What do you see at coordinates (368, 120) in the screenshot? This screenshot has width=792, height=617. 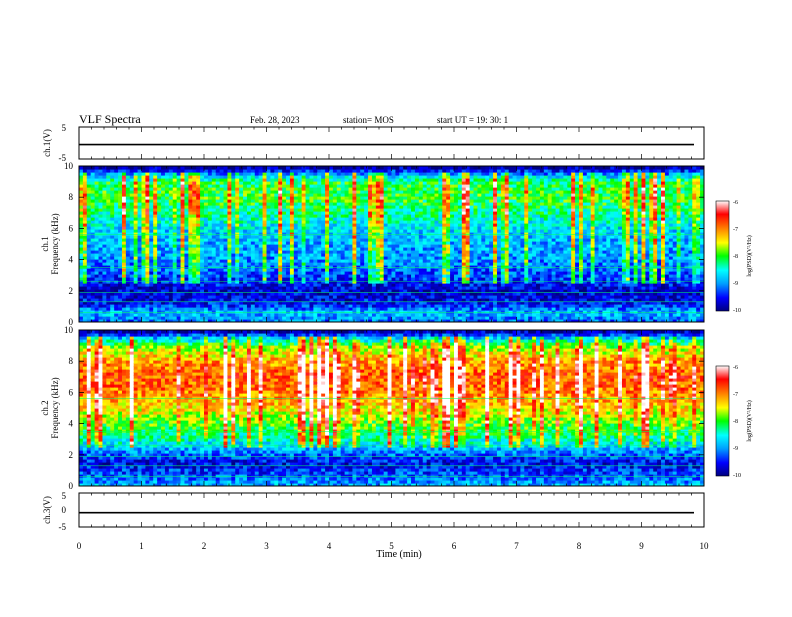 I see `figure-station: station= MOS` at bounding box center [368, 120].